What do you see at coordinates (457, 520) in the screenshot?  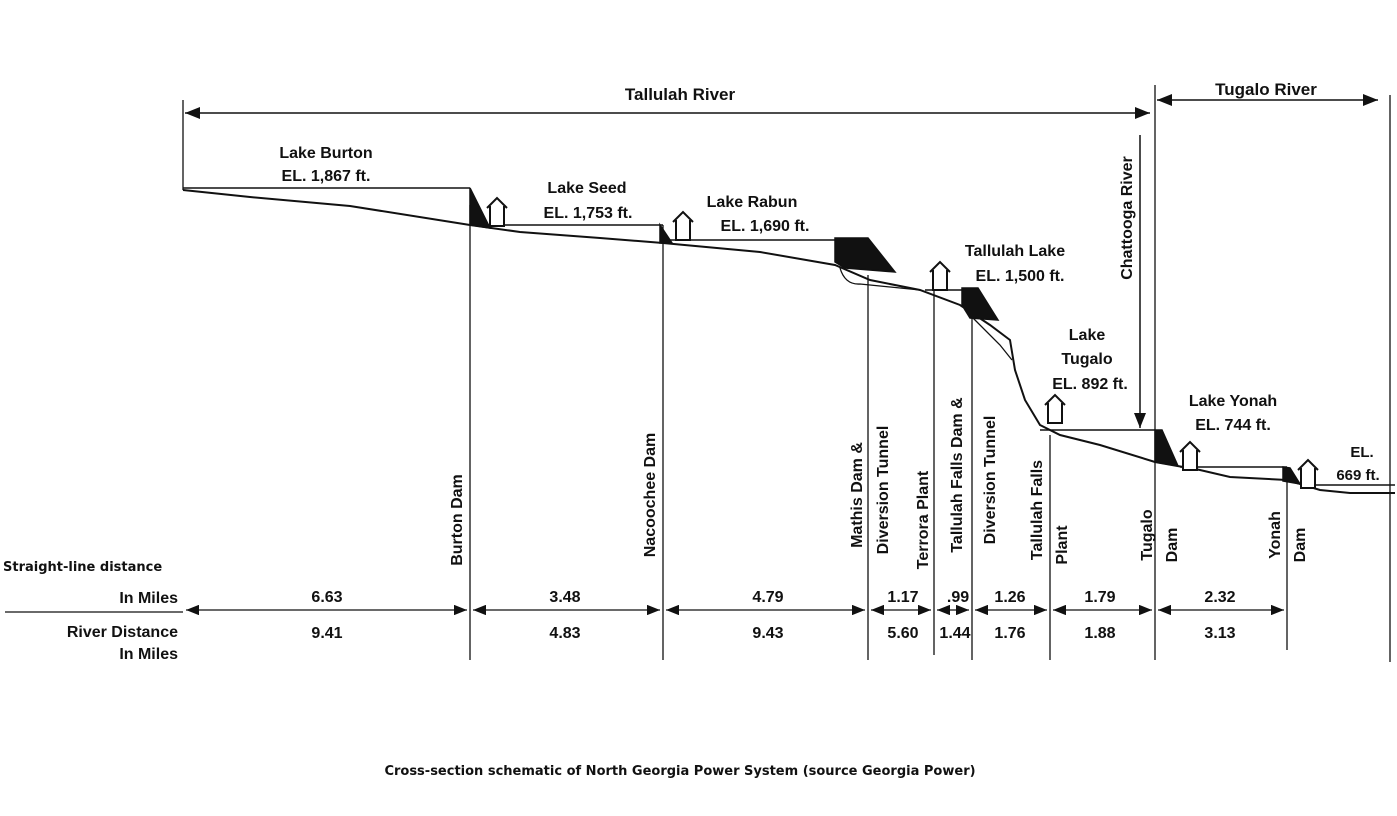 I see `facility-label: Burton Dam` at bounding box center [457, 520].